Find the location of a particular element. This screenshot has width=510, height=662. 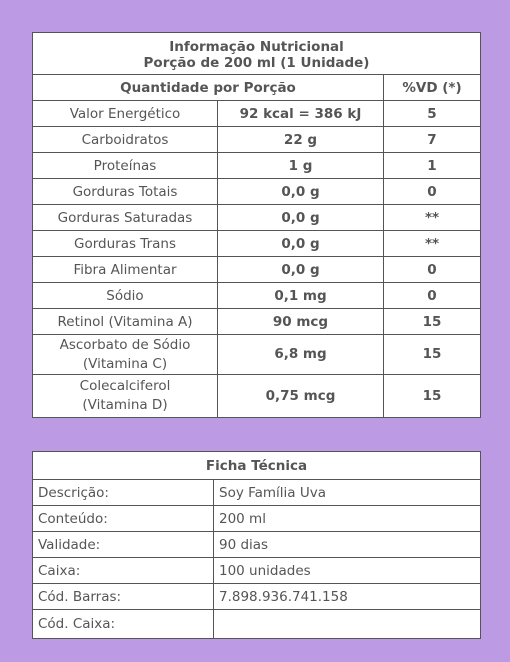

nutrient-vd: 5 is located at coordinates (432, 113).